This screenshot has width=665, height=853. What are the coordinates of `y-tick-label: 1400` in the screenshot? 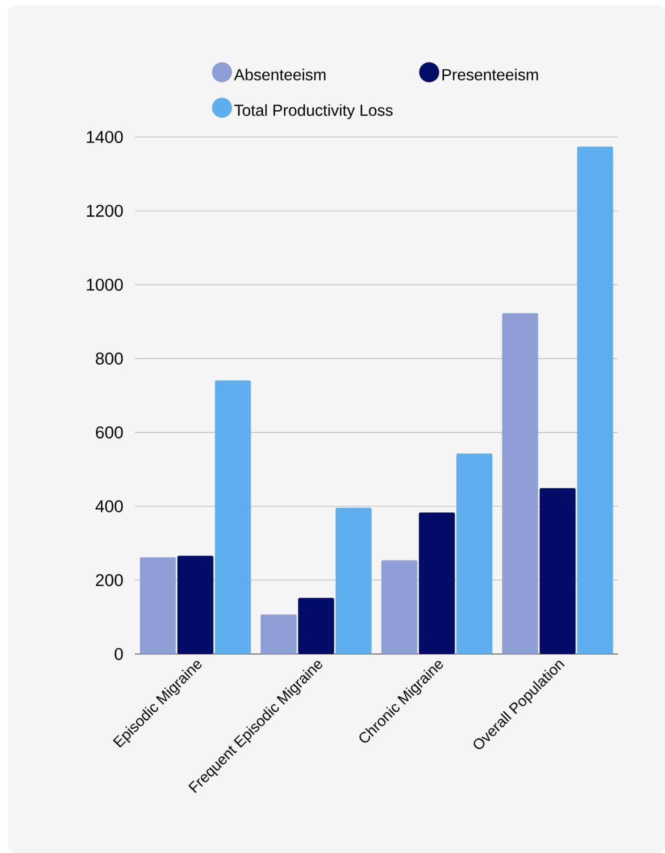 It's located at (104, 137).